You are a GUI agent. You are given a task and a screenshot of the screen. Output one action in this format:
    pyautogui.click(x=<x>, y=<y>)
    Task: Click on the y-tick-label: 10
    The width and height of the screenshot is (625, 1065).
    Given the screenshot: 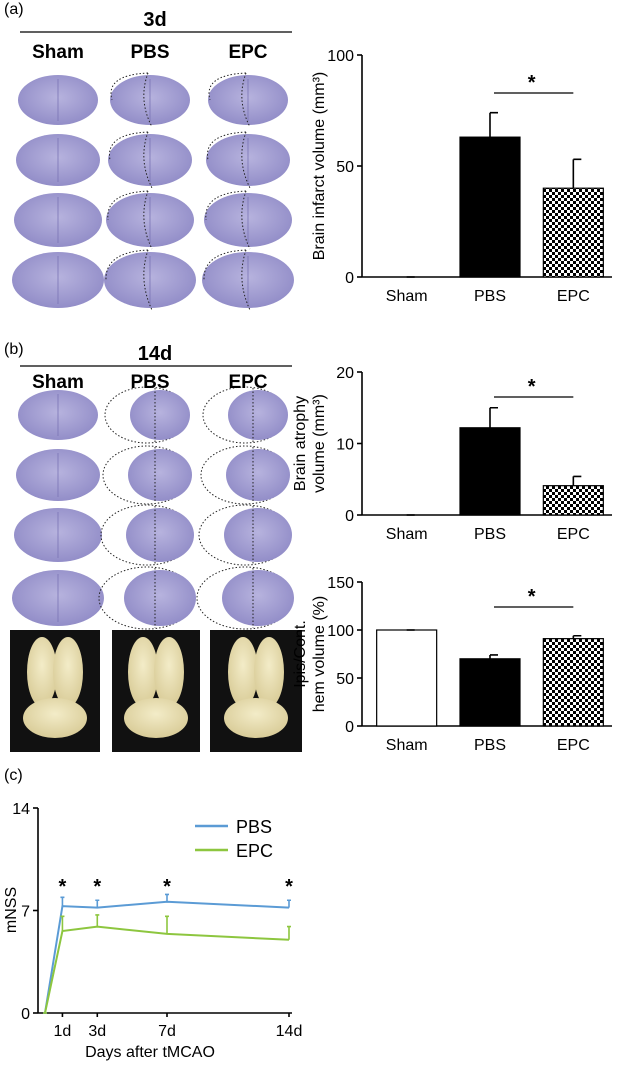 What is the action you would take?
    pyautogui.click(x=345, y=445)
    